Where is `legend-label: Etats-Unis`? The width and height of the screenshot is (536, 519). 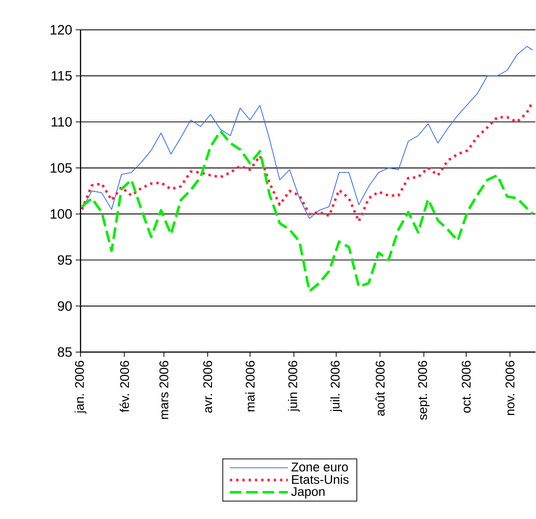
legend-label: Etats-Unis is located at coordinates (320, 479).